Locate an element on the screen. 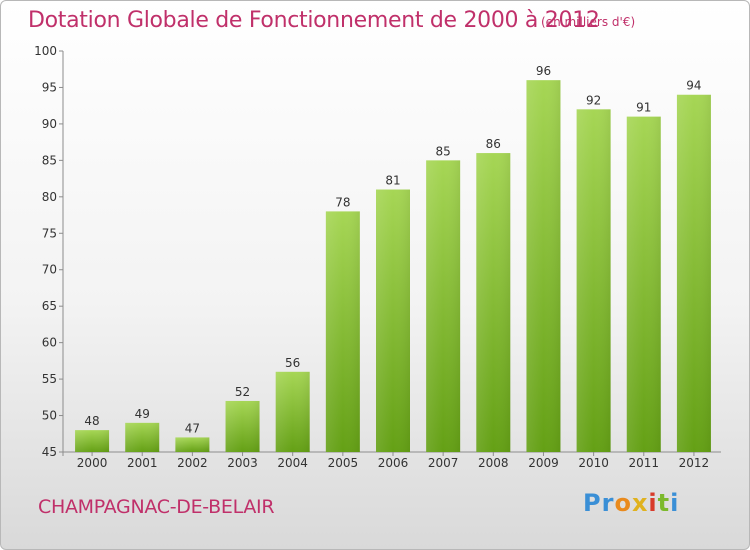  x-tick-label: 2000 is located at coordinates (92, 463).